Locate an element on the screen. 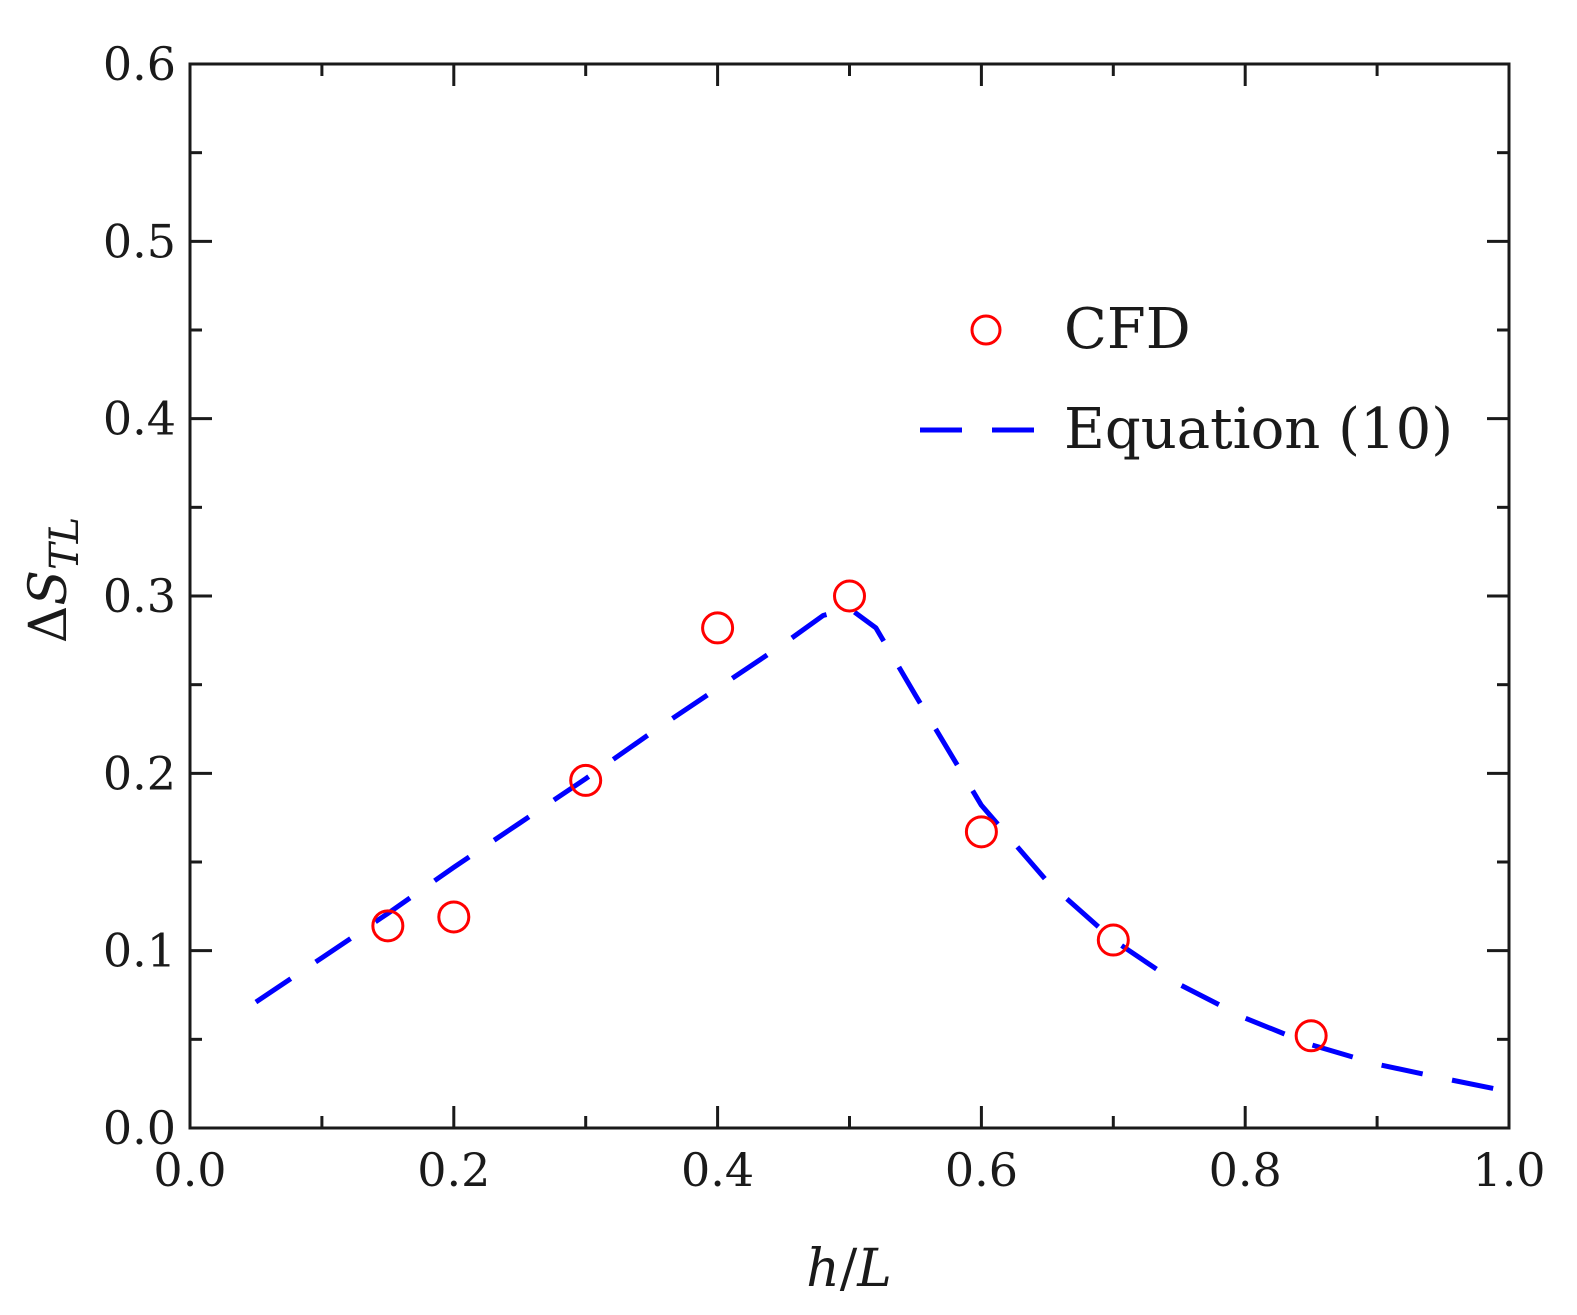 The image size is (1577, 1315). x-tick-label: 0.8 is located at coordinates (1245, 1170).